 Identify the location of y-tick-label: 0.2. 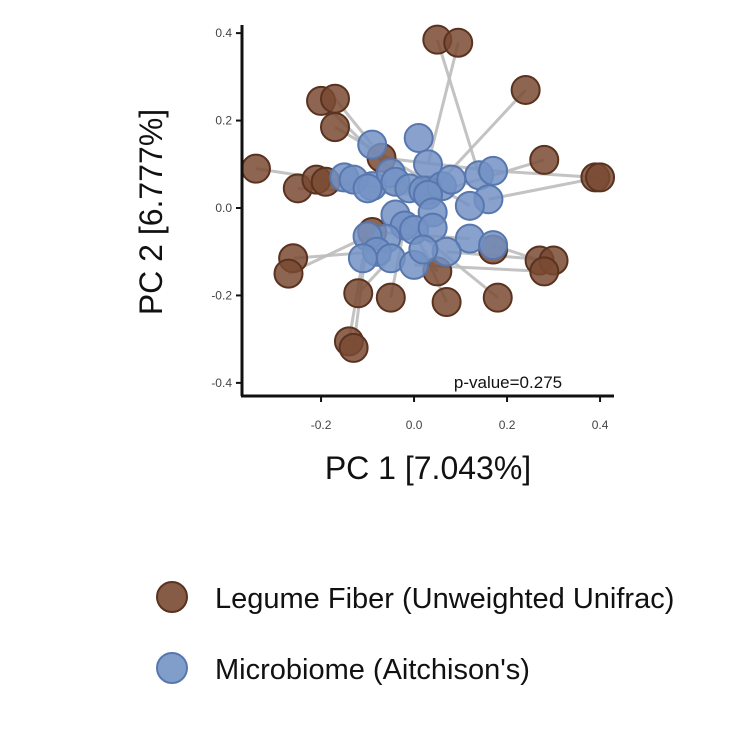
(223, 121).